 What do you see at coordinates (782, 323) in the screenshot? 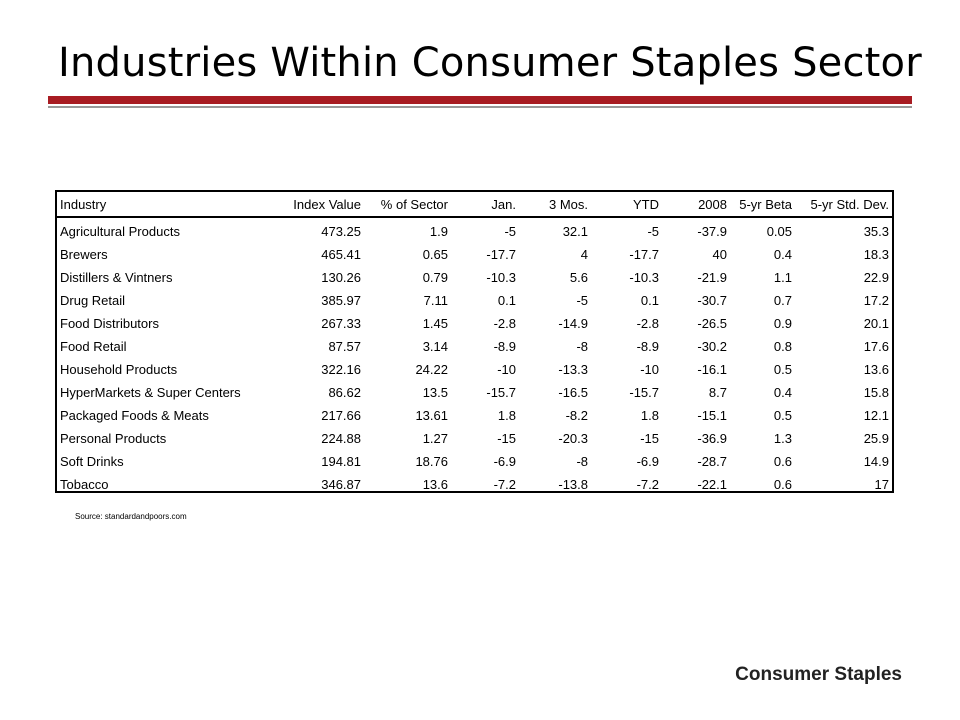
I see `value-cell: 0.9` at bounding box center [782, 323].